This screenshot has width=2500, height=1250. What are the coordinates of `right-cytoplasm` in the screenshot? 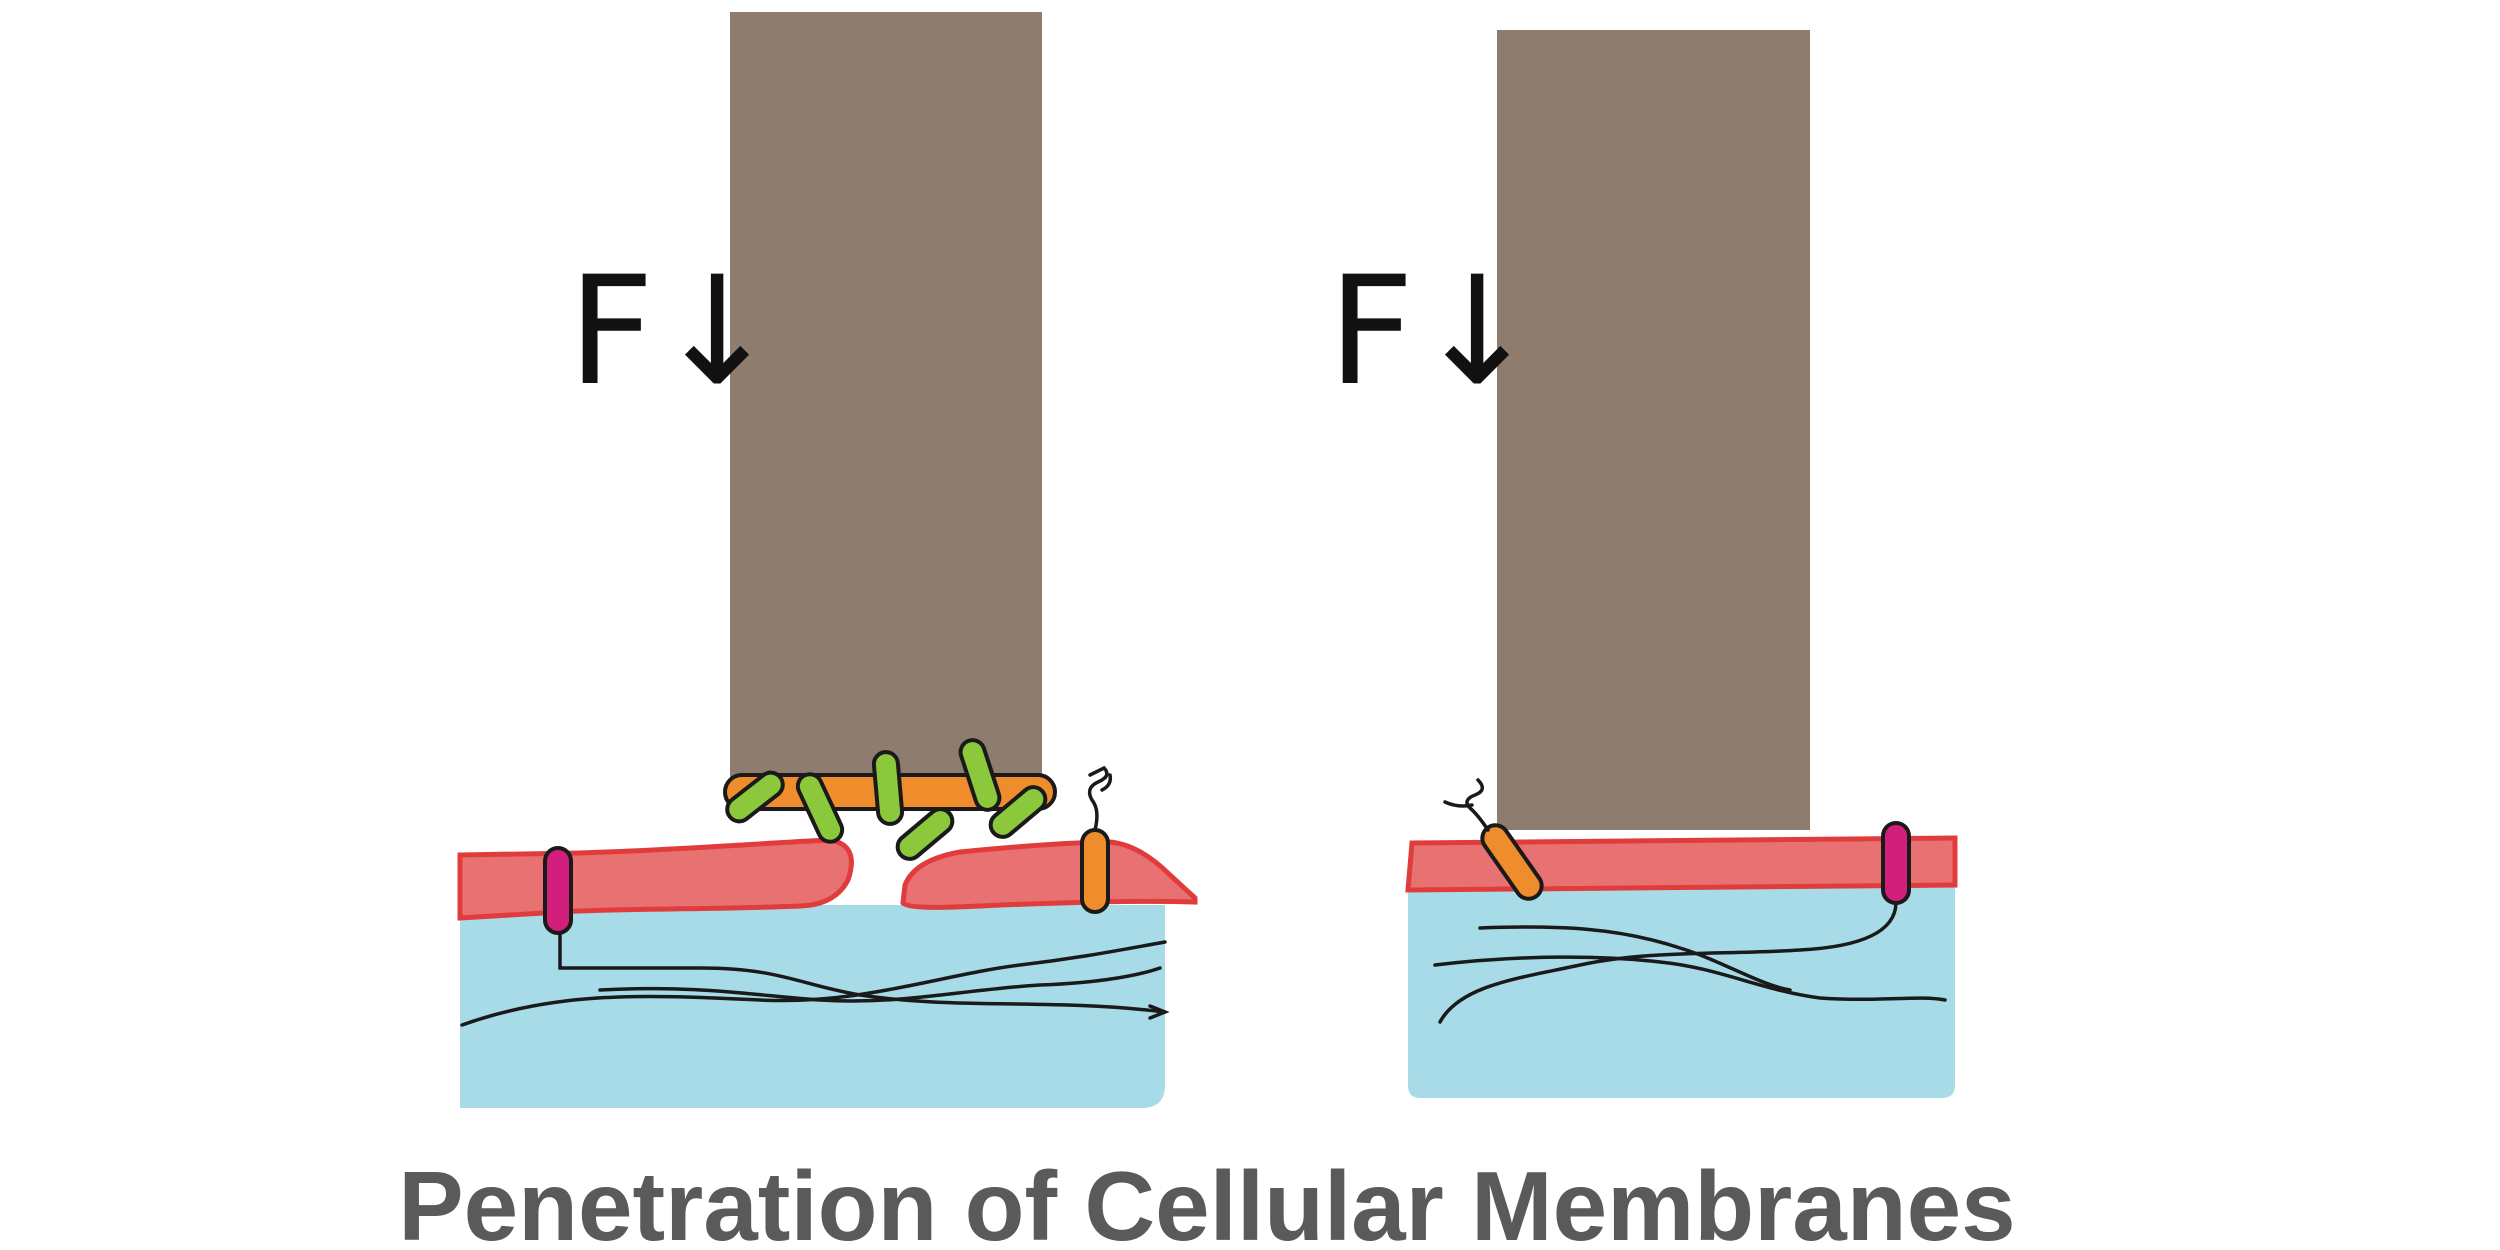 It's located at (1681, 991).